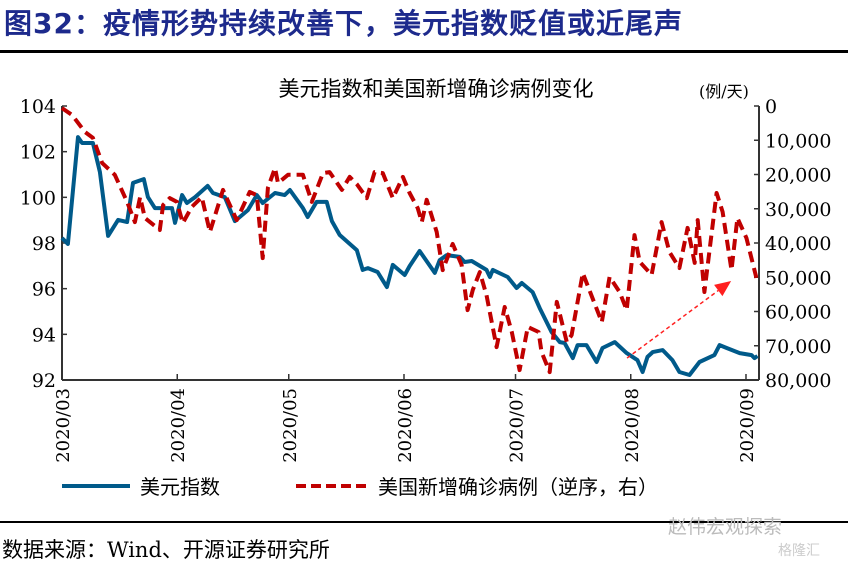 This screenshot has height=564, width=848. What do you see at coordinates (798, 210) in the screenshot?
I see `right-tick-label: 30,000` at bounding box center [798, 210].